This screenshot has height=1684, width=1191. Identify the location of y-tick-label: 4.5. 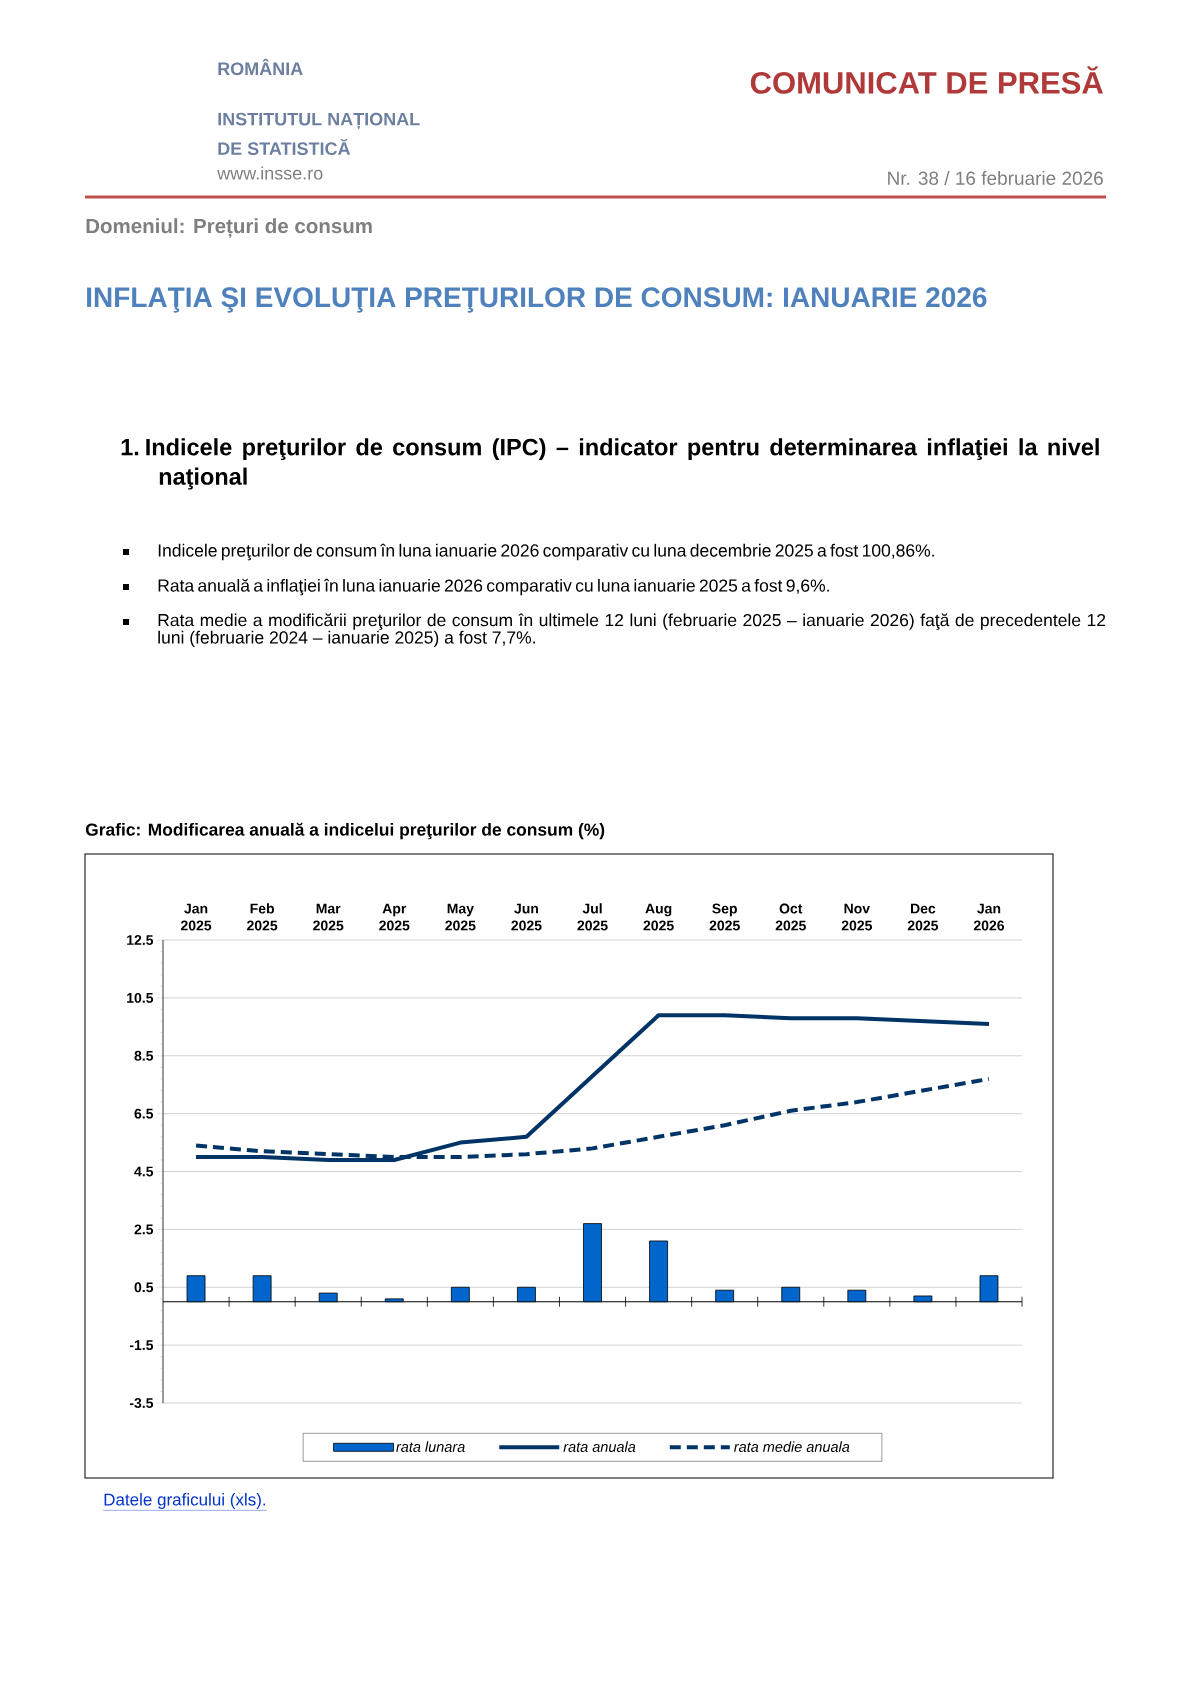
(144, 1171).